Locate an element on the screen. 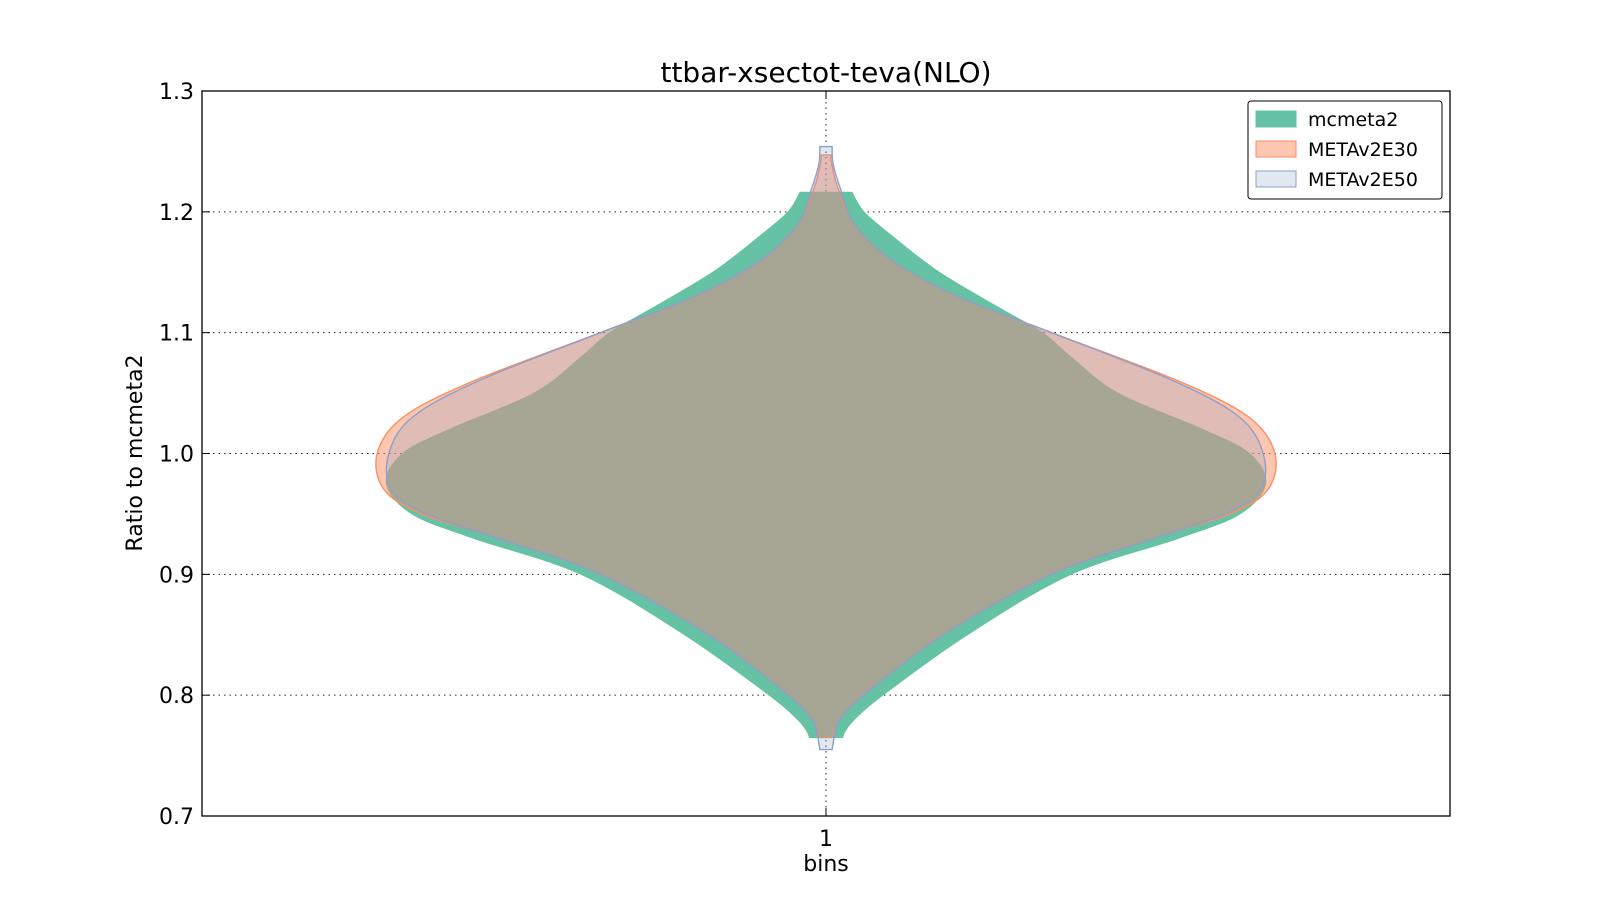 This screenshot has width=1600, height=900. chart-title: ttbar-xsectot-teva(NLO) is located at coordinates (825, 72).